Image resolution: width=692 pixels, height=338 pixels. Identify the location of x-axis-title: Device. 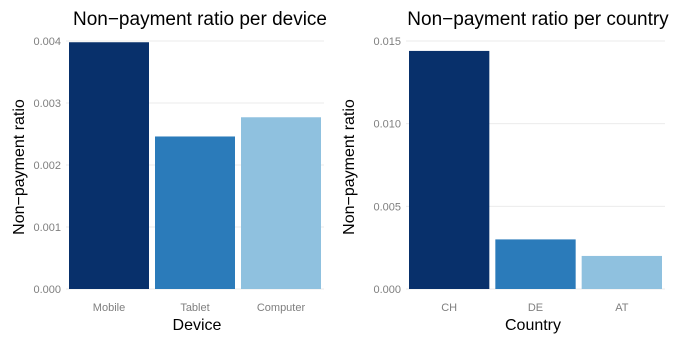
(197, 325).